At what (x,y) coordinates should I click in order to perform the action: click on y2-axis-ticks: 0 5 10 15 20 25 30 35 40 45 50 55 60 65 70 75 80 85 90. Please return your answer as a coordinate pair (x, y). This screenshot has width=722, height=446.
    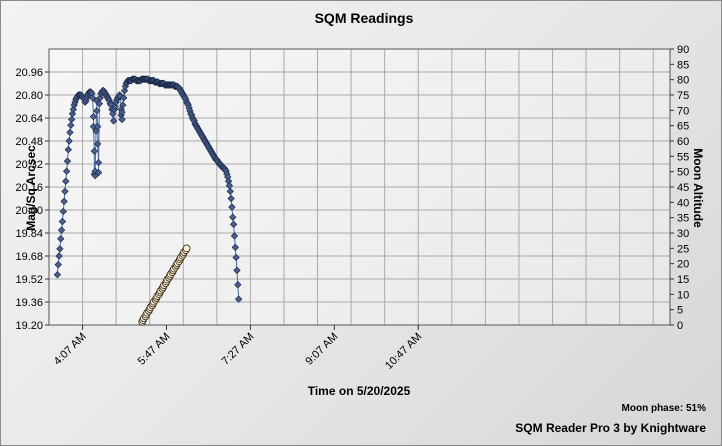
    Looking at the image, I should click on (679, 188).